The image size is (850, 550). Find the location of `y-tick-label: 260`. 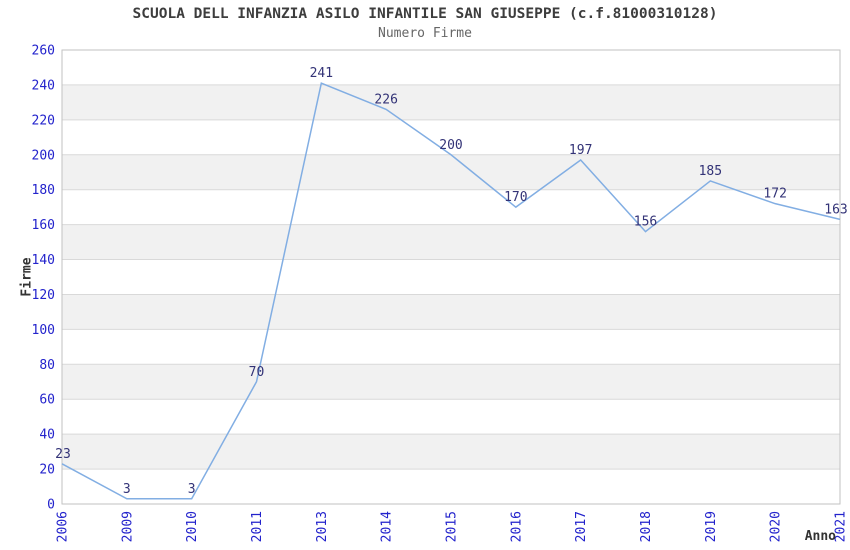

y-tick-label: 260 is located at coordinates (43, 51).